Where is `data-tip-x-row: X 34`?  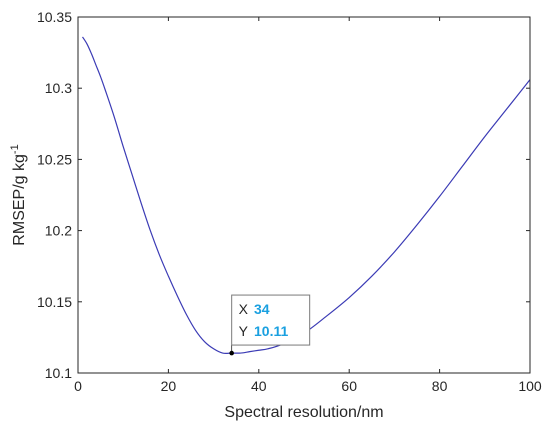 data-tip-x-row: X 34 is located at coordinates (254, 309).